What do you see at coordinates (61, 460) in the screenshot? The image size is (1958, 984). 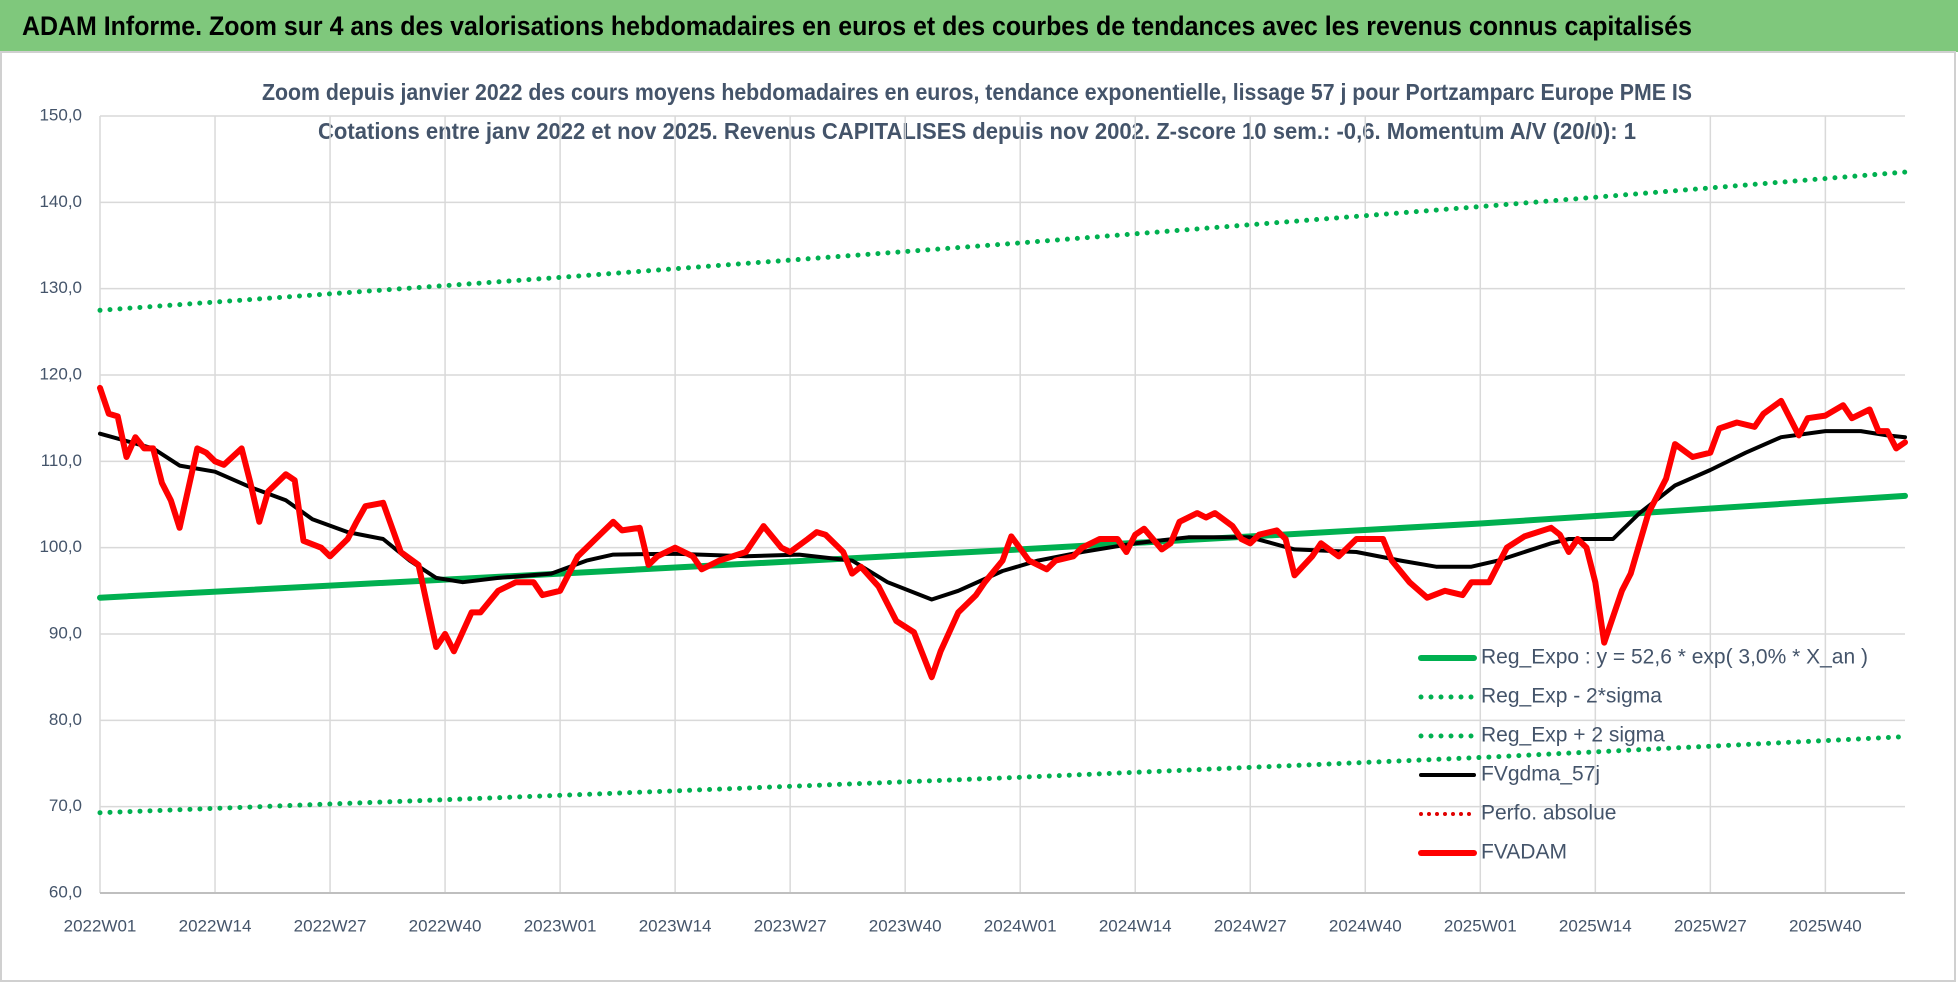 I see `y-tick-label: 110,0` at bounding box center [61, 460].